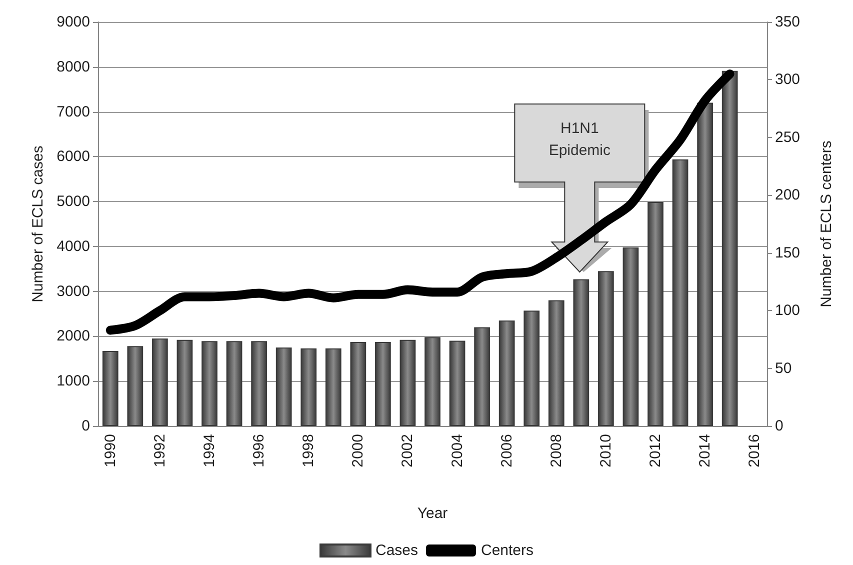 The height and width of the screenshot is (565, 853). Describe the element at coordinates (73, 111) in the screenshot. I see `y-tick-label: 7000` at that location.